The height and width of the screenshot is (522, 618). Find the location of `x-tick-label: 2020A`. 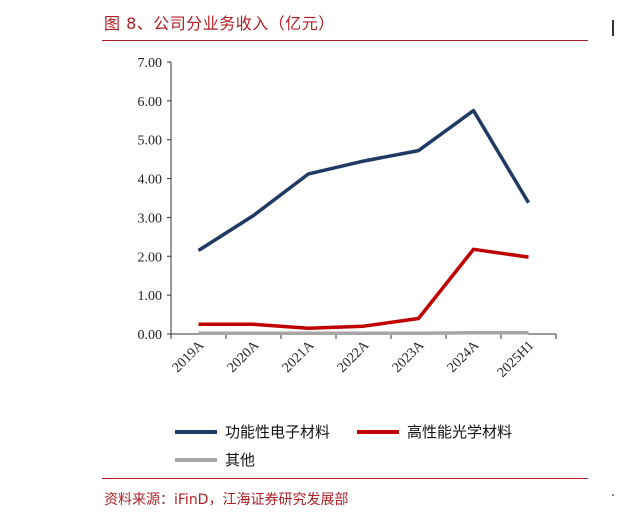

x-tick-label: 2020A is located at coordinates (244, 357).